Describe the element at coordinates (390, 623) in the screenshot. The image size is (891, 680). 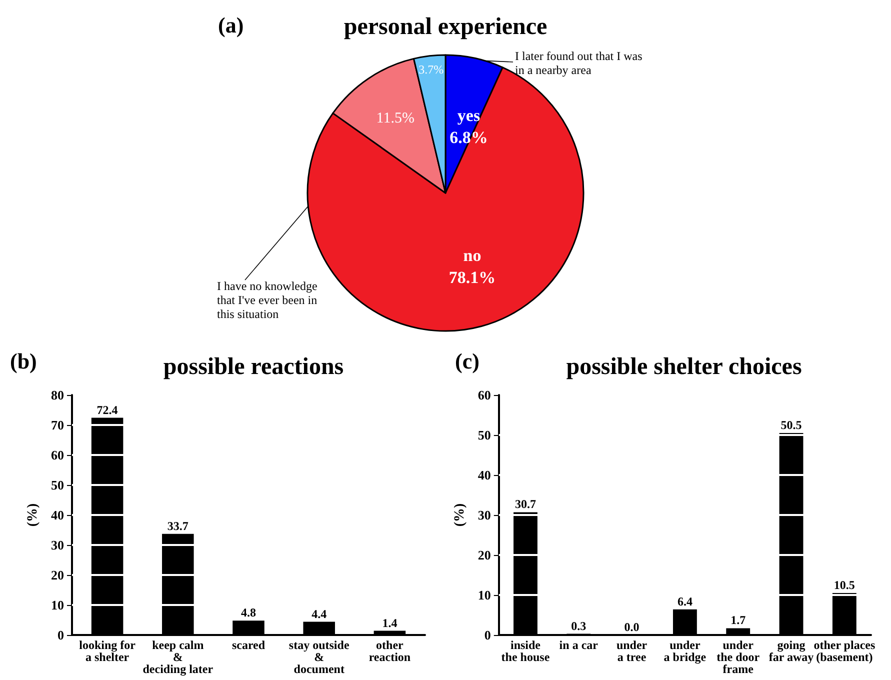
I see `data-label: 1.4` at that location.